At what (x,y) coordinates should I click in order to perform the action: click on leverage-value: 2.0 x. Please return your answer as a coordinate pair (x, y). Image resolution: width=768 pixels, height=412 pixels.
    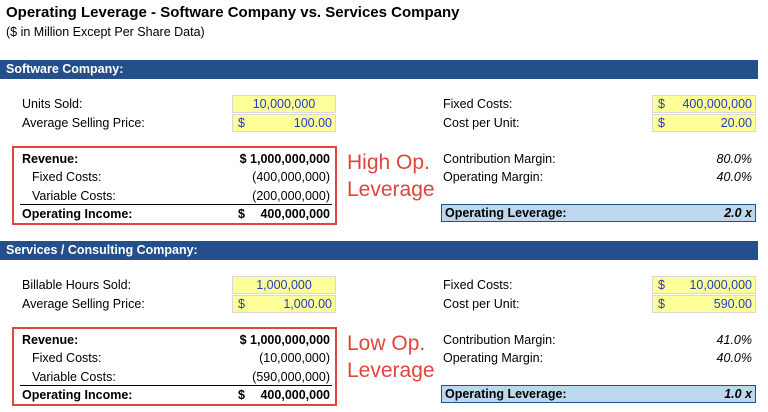
    Looking at the image, I should click on (738, 213).